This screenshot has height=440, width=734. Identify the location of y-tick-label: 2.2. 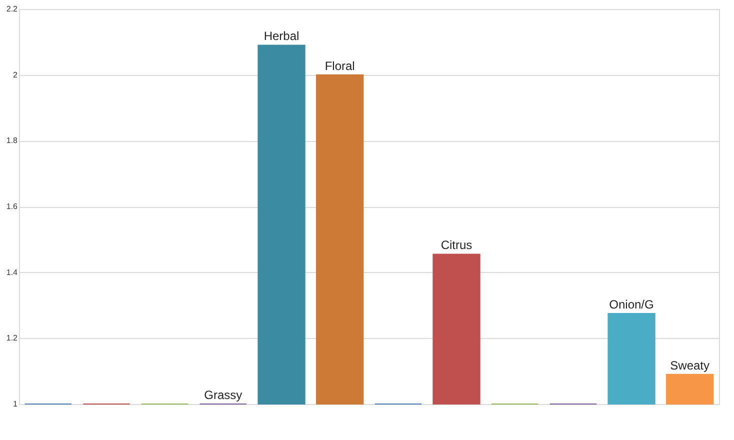
(12, 9).